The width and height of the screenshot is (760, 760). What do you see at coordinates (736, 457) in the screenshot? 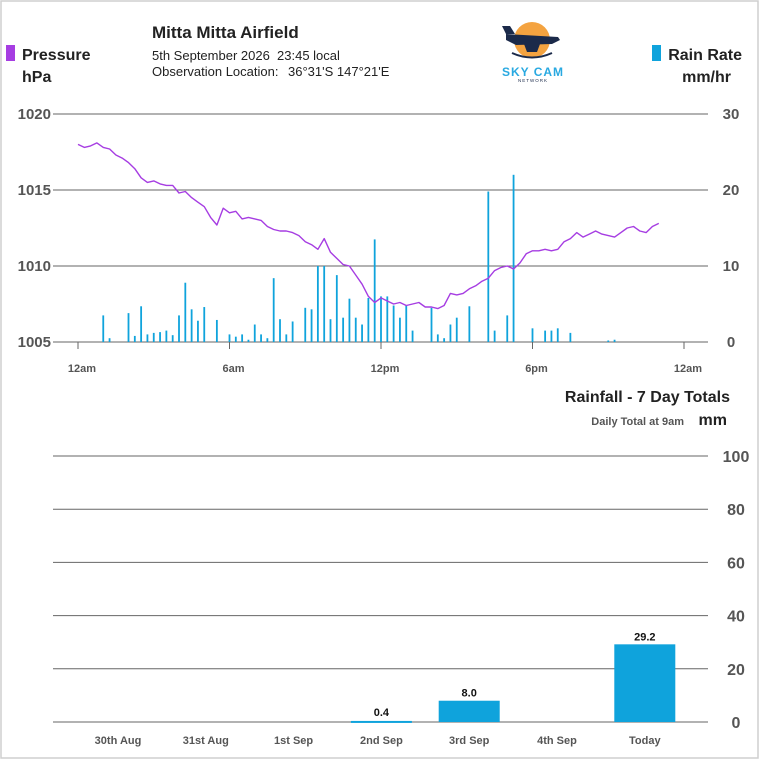
I see `rainfall-tick-label: 100` at bounding box center [736, 457].